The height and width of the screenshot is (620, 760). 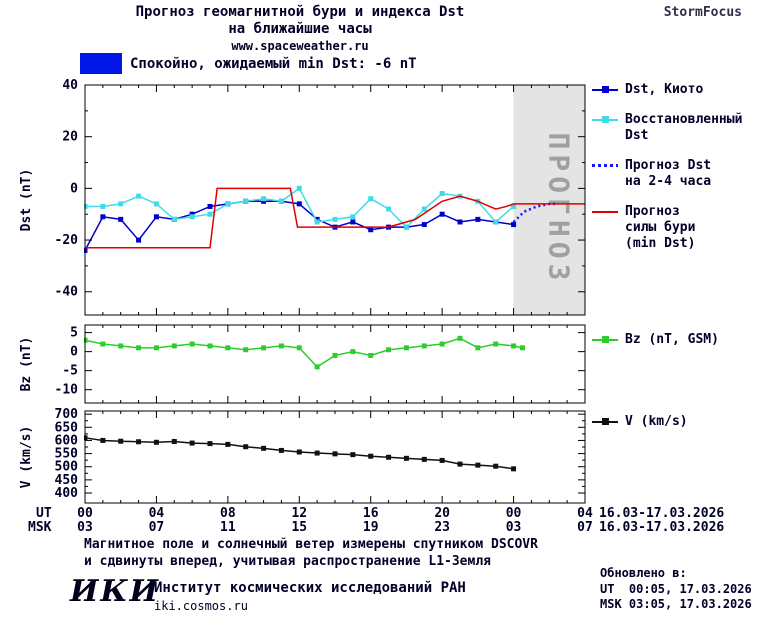 I want to click on svg-text: 19, so click(x=371, y=527).